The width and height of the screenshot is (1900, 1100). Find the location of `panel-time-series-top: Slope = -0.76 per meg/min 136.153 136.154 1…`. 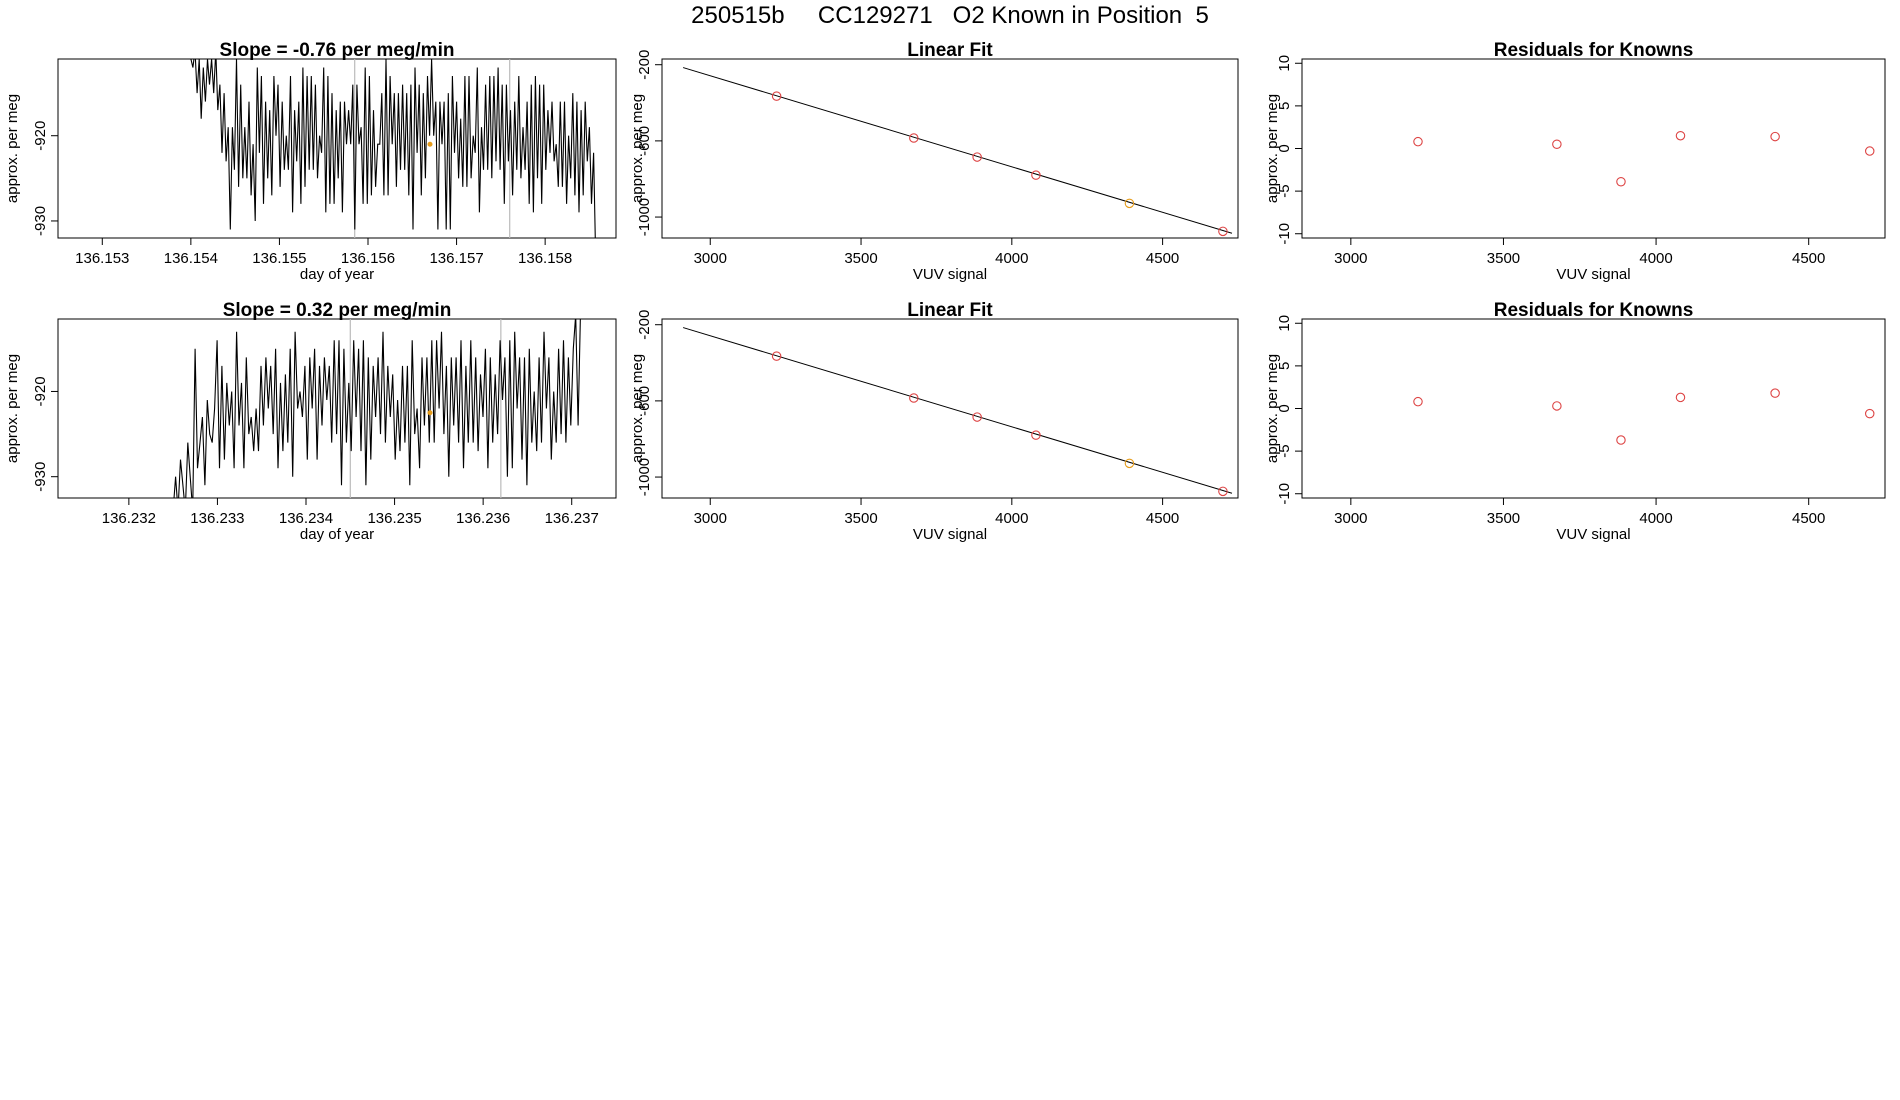

panel-time-series-top: Slope = -0.76 per meg/min 136.153 136.154 1… is located at coordinates (310, 161).